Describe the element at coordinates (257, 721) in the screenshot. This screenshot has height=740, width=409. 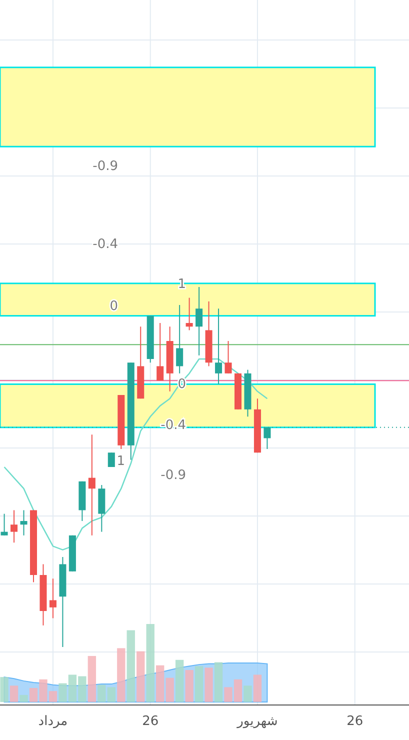
I see `x-tick-label: شهریور` at that location.